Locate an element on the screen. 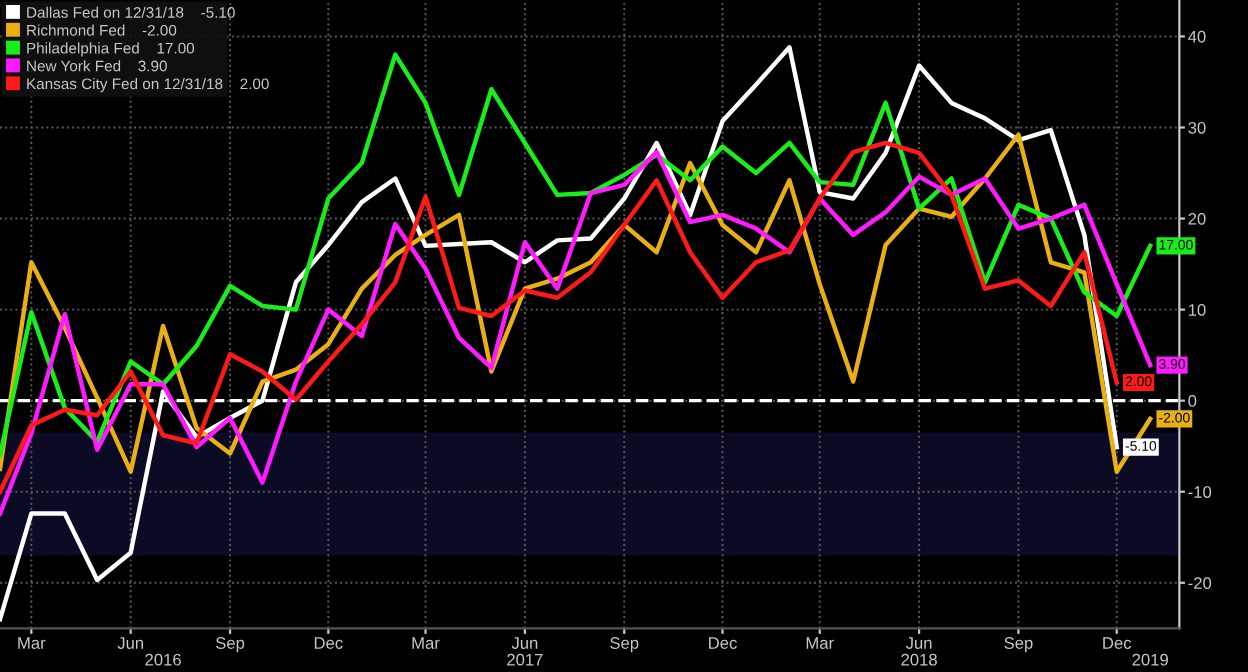 This screenshot has height=672, width=1248. x2-tick-label: 2016 is located at coordinates (163, 659).